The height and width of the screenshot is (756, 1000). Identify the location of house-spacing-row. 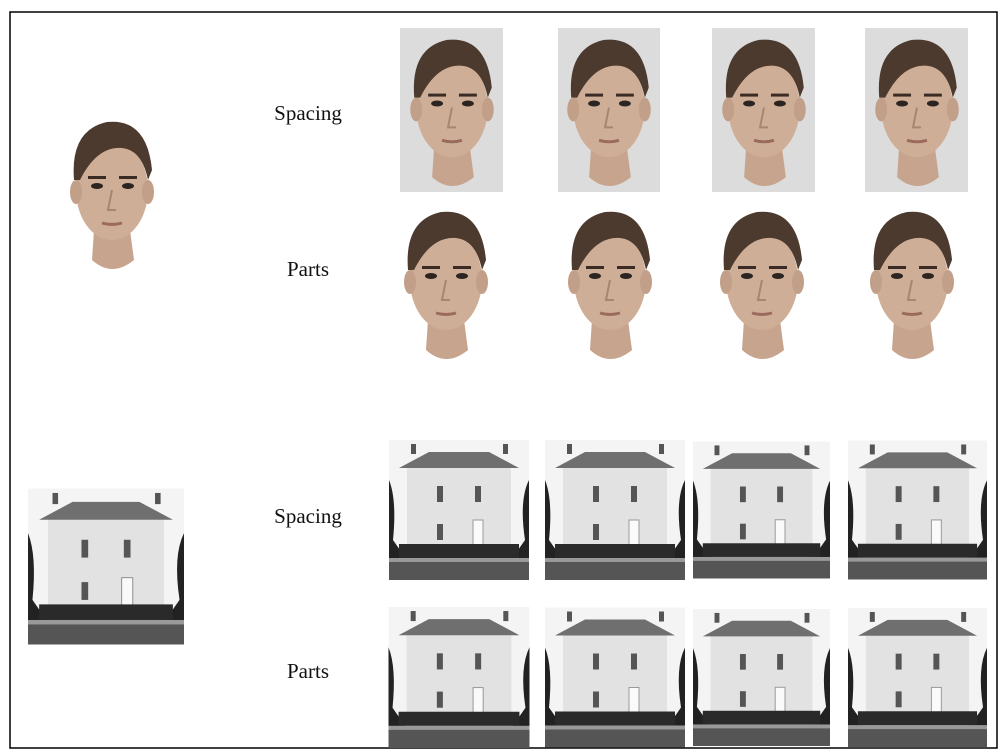
(687, 510).